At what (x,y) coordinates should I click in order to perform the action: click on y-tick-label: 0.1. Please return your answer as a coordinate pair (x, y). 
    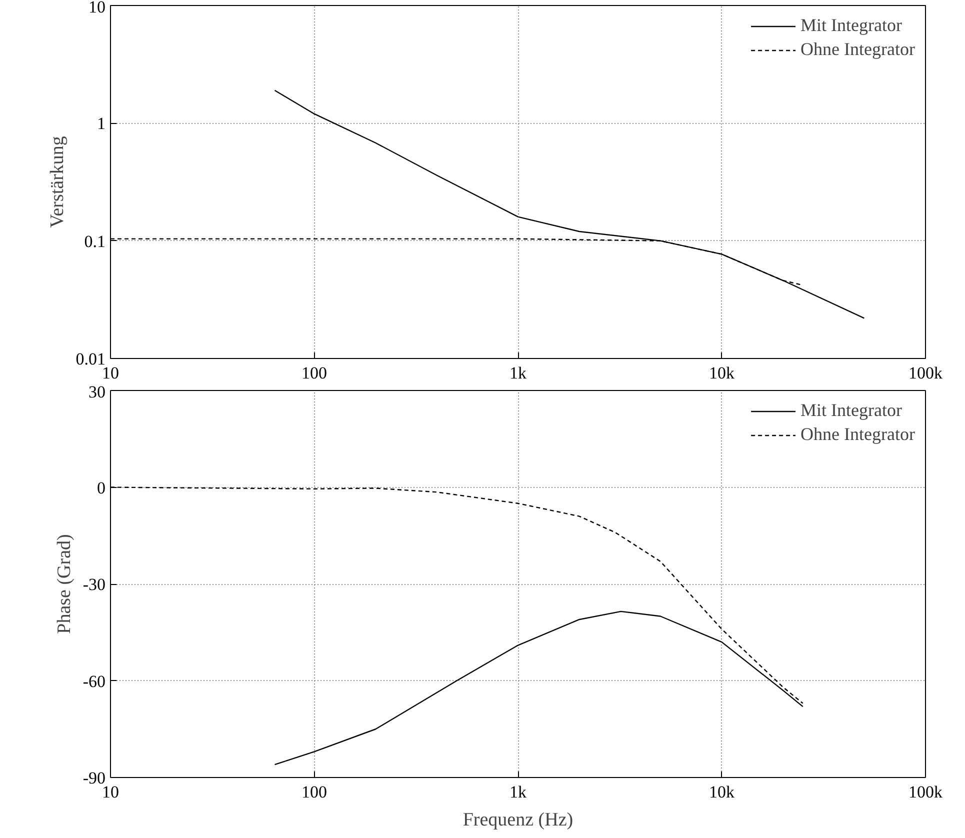
    Looking at the image, I should click on (95, 241).